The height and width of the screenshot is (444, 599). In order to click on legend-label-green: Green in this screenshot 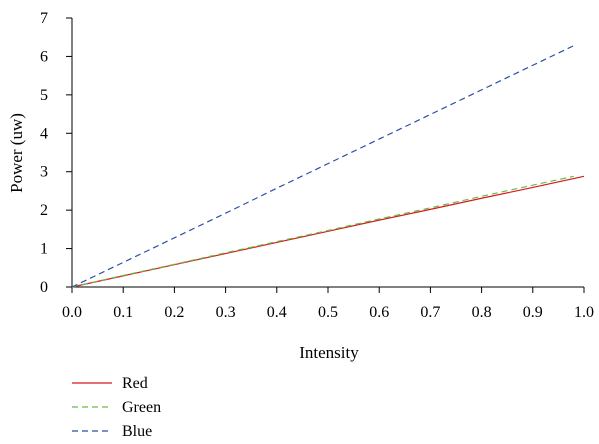, I will do `click(141, 407)`.